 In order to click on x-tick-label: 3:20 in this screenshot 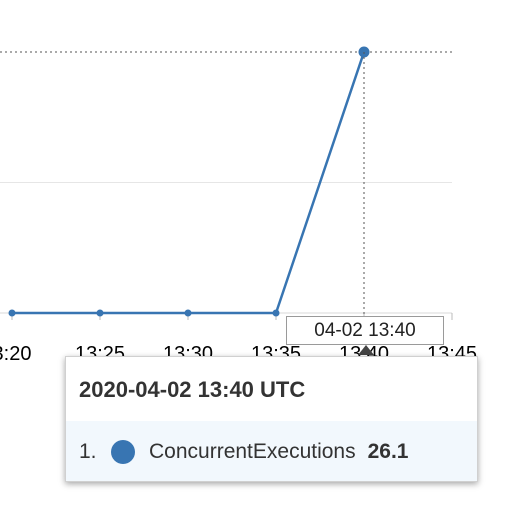, I will do `click(15, 354)`.